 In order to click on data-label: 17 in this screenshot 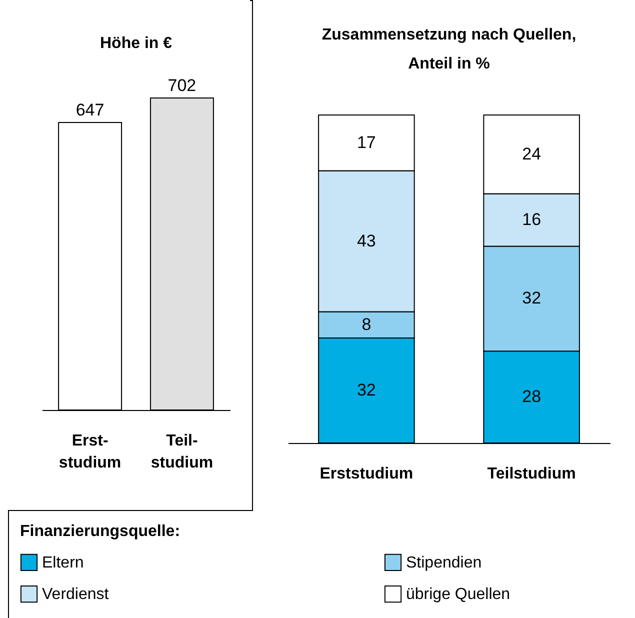, I will do `click(366, 142)`.